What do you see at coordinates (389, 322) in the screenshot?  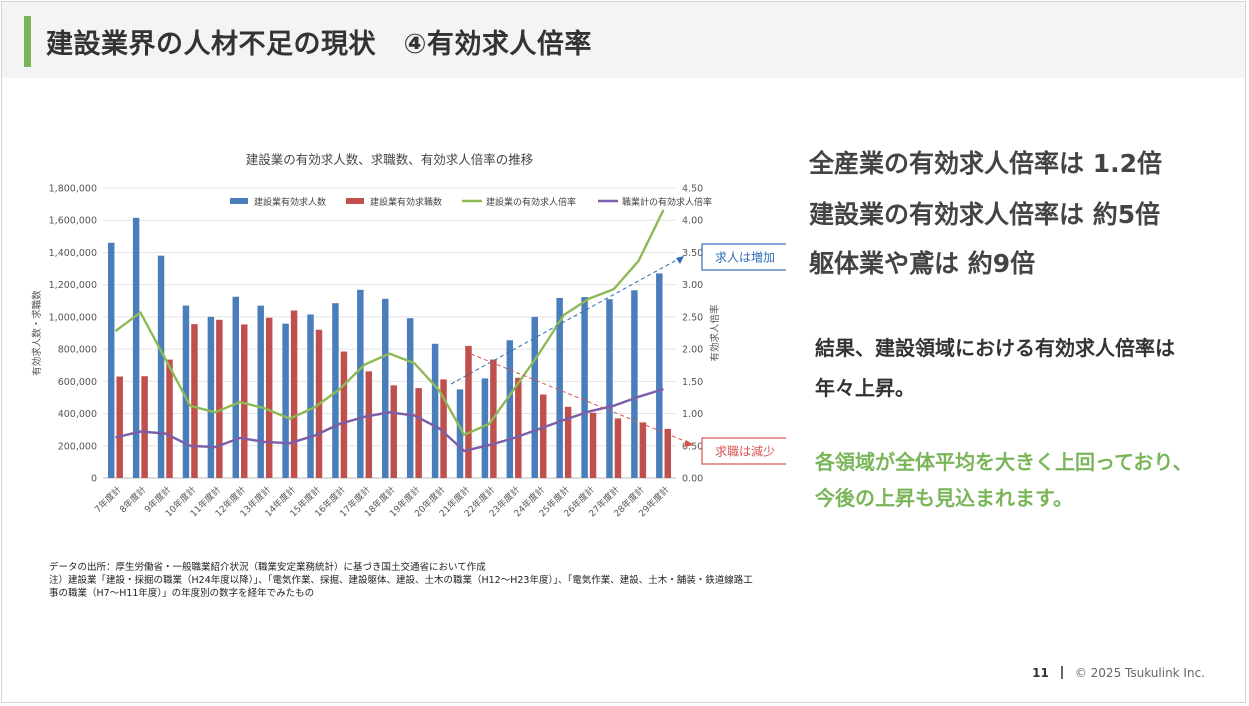 I see `series-line-construction-ratio` at bounding box center [389, 322].